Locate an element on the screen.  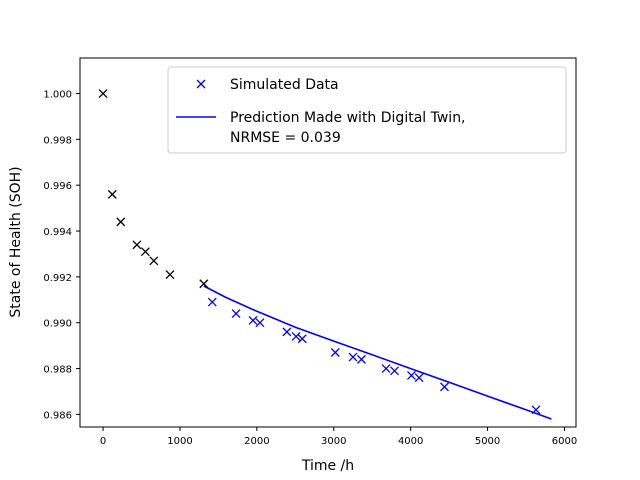
legend-marker-simulated is located at coordinates (201, 84).